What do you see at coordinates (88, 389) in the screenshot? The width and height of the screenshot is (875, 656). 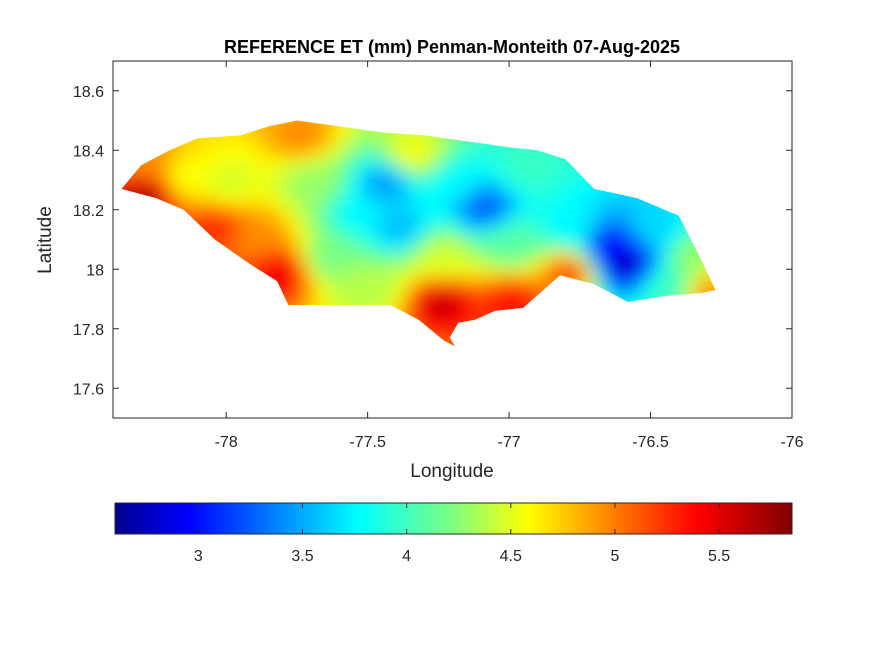 I see `y-tick-label: 17.6` at bounding box center [88, 389].